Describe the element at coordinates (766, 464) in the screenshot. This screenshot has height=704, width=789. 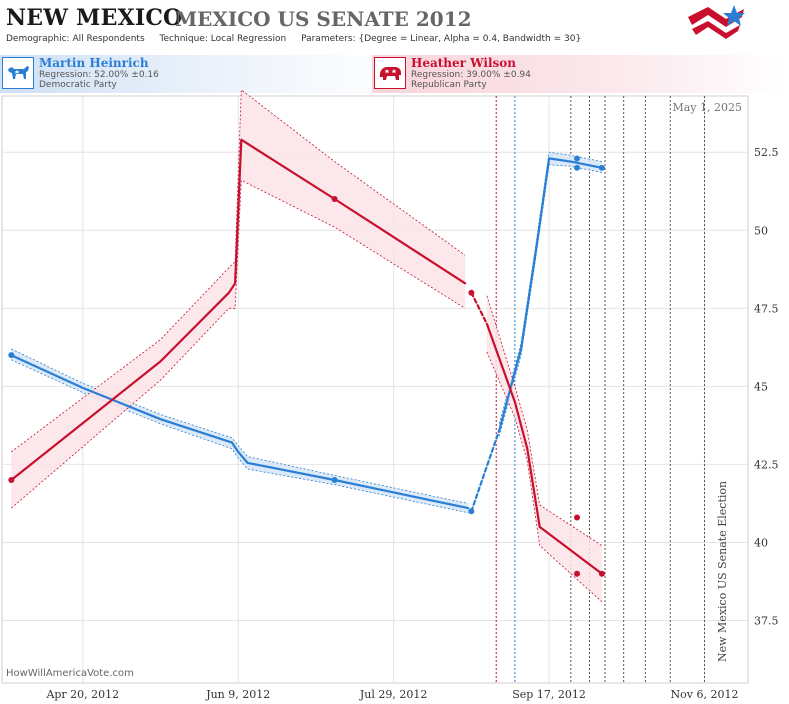
I see `y-tick-label: 42.5` at that location.